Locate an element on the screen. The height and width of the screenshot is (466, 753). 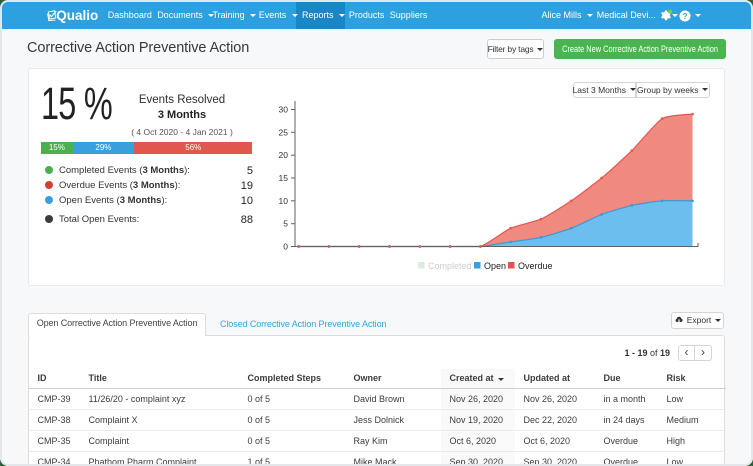
svg-text: 25 is located at coordinates (284, 132).